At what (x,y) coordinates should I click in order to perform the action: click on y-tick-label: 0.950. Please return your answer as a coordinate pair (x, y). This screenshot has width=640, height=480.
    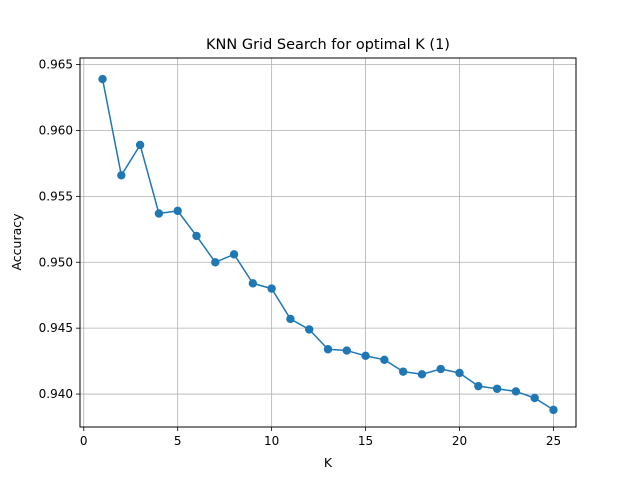
    Looking at the image, I should click on (56, 262).